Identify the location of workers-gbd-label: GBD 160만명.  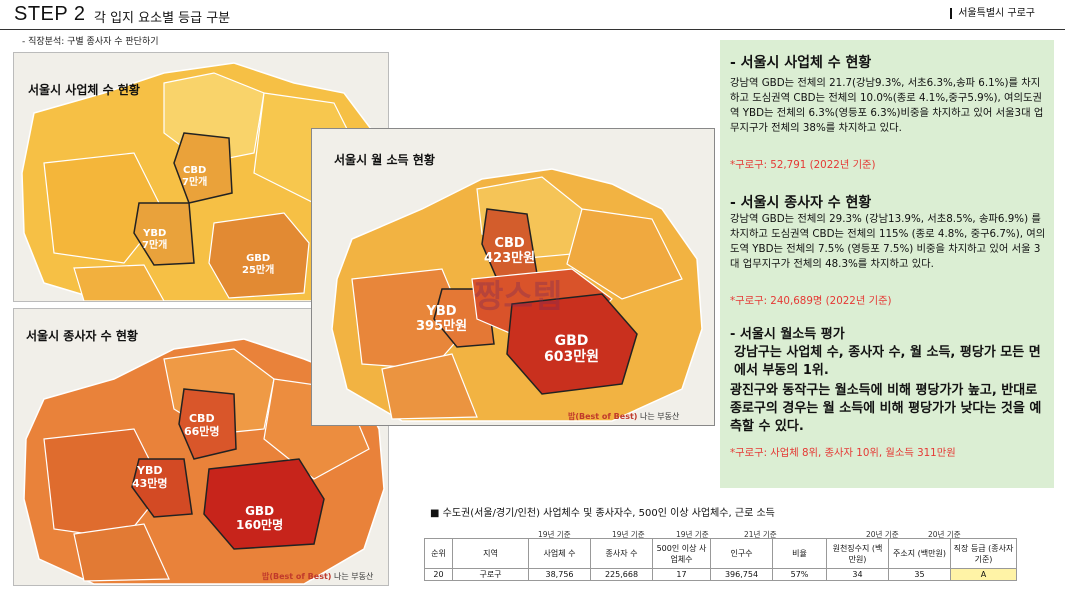
(260, 518).